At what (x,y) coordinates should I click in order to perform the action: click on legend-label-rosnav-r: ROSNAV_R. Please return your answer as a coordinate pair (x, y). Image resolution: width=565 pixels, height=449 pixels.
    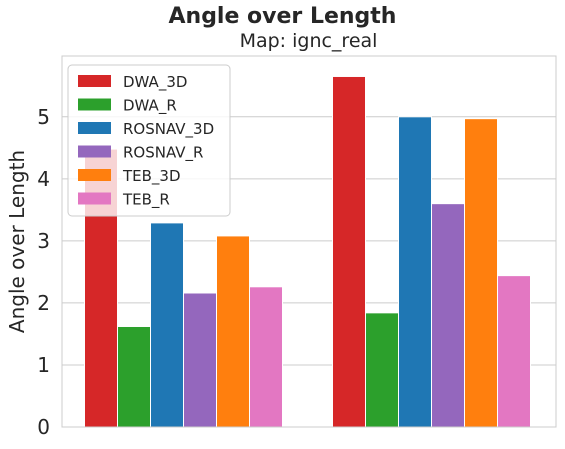
    Looking at the image, I should click on (163, 153).